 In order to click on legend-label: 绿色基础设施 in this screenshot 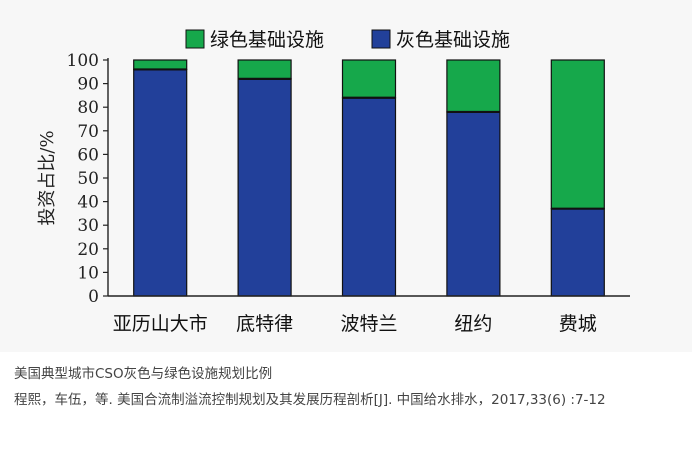, I will do `click(267, 40)`.